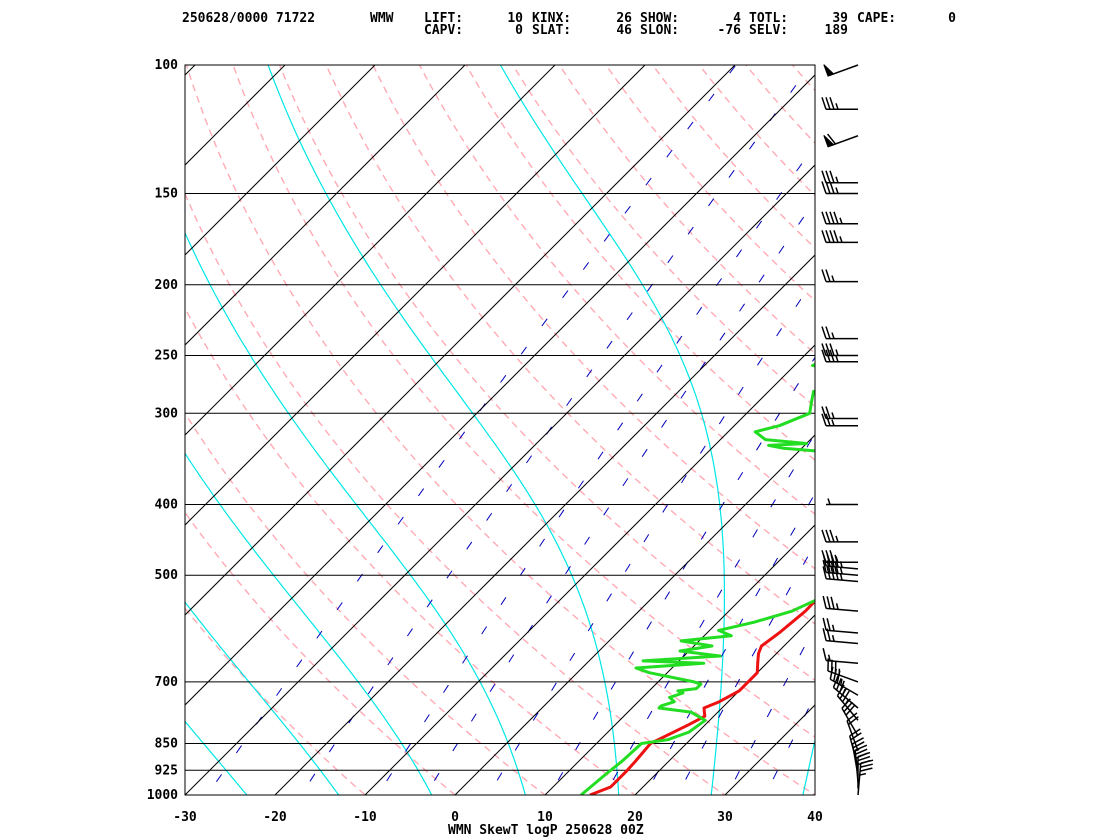 This screenshot has width=1120, height=840. Describe the element at coordinates (768, 18) in the screenshot. I see `header-totl-label: TOTL:` at that location.